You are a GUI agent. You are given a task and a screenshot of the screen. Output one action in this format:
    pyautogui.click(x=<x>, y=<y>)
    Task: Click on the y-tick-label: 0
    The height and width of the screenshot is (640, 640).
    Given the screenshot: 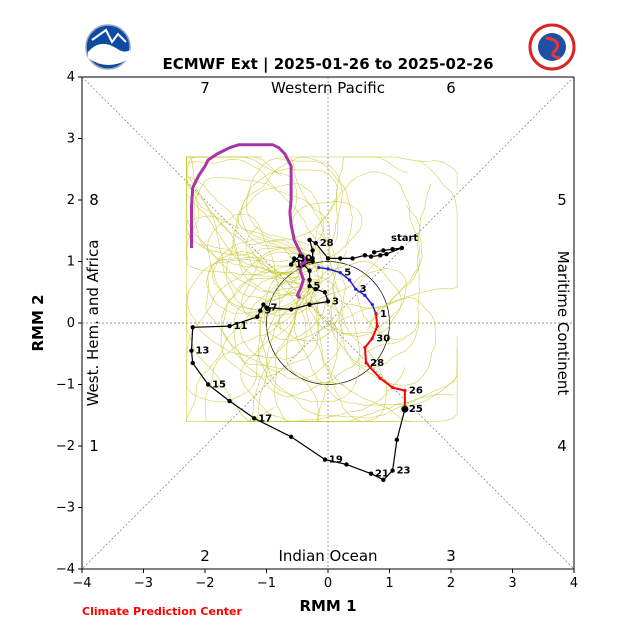 What is the action you would take?
    pyautogui.click(x=71, y=323)
    